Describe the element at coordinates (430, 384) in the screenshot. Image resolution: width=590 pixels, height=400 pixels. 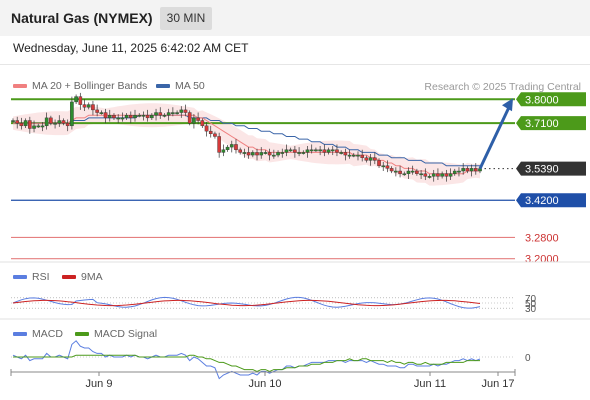
I see `x-tick-label-Jun-11: Jun 11` at that location.